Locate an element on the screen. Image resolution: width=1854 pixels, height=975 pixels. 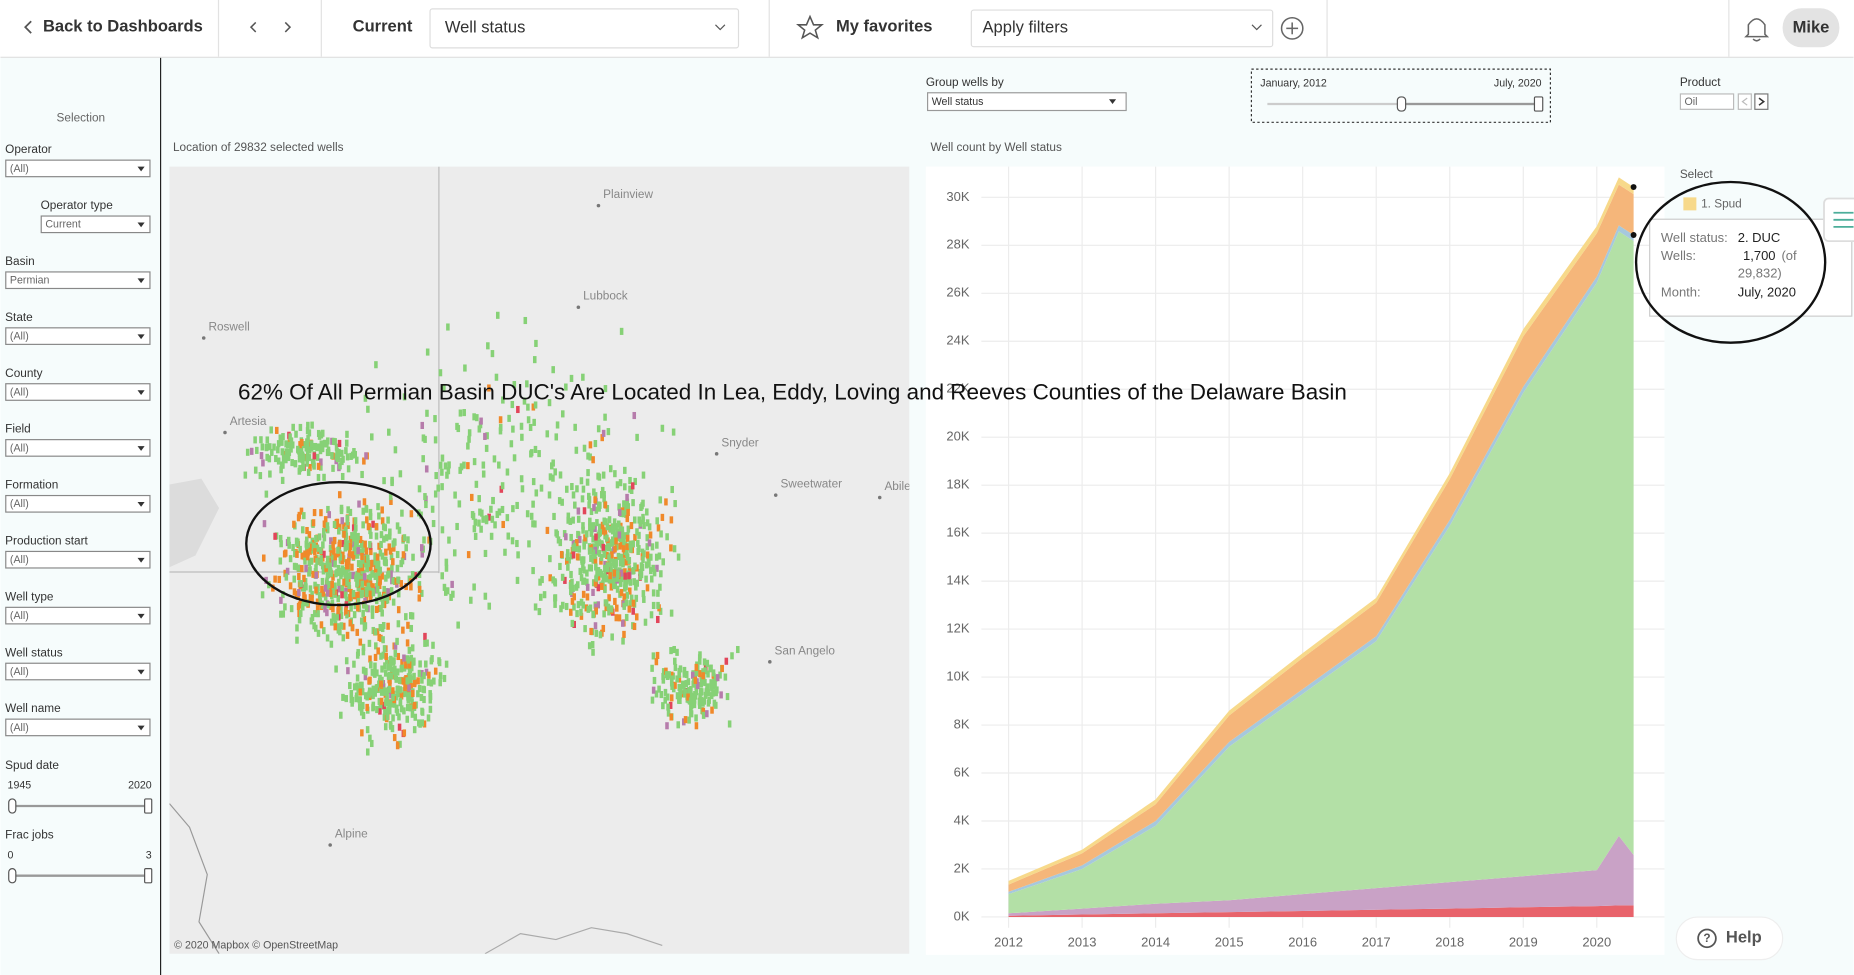
user-pill is located at coordinates (1811, 28).